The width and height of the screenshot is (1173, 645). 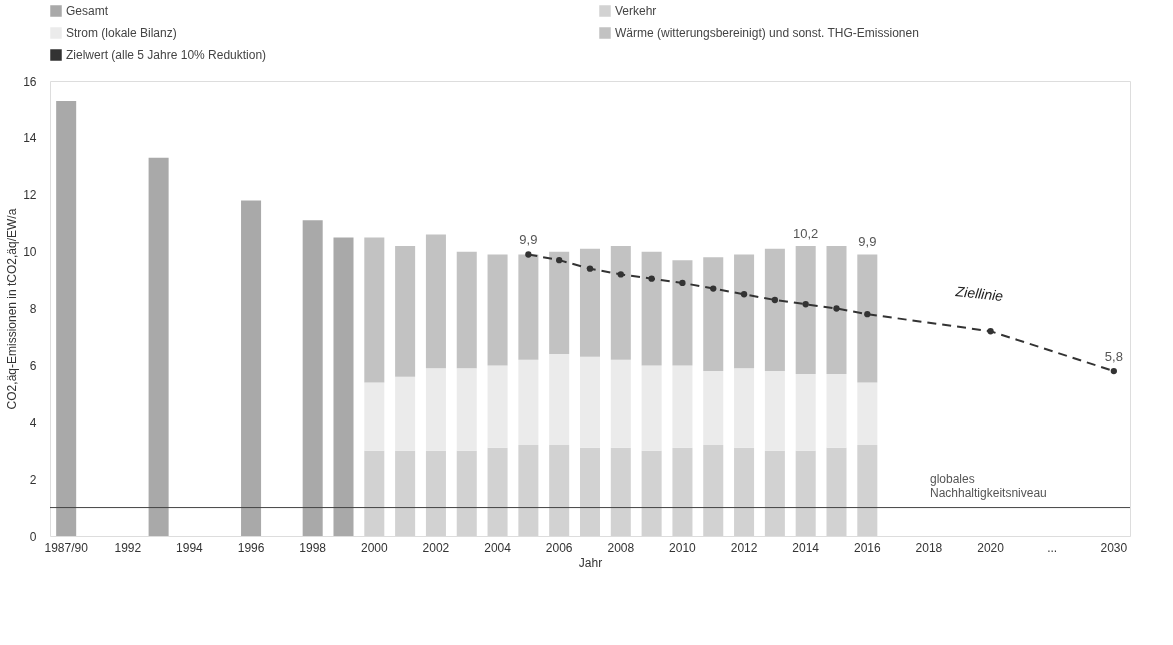 I want to click on x-tick-label: 2006, so click(x=559, y=547).